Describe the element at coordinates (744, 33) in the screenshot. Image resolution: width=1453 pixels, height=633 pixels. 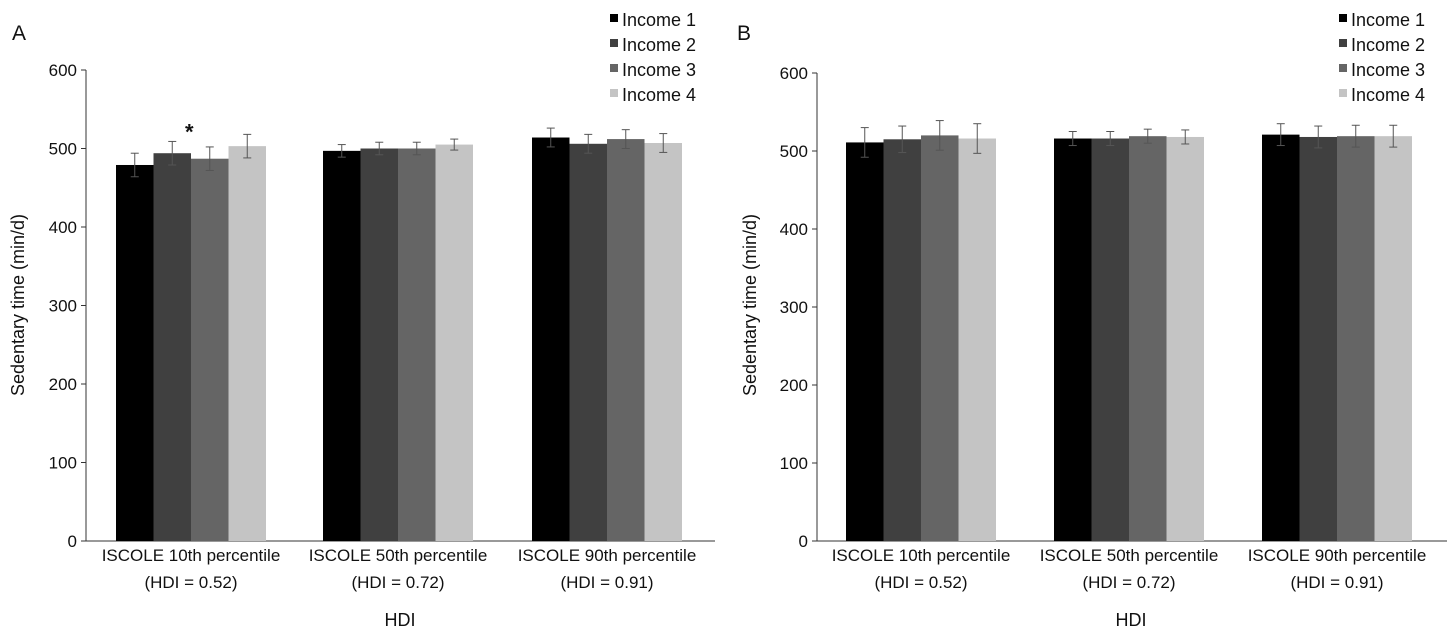
I see `panel-label: B` at that location.